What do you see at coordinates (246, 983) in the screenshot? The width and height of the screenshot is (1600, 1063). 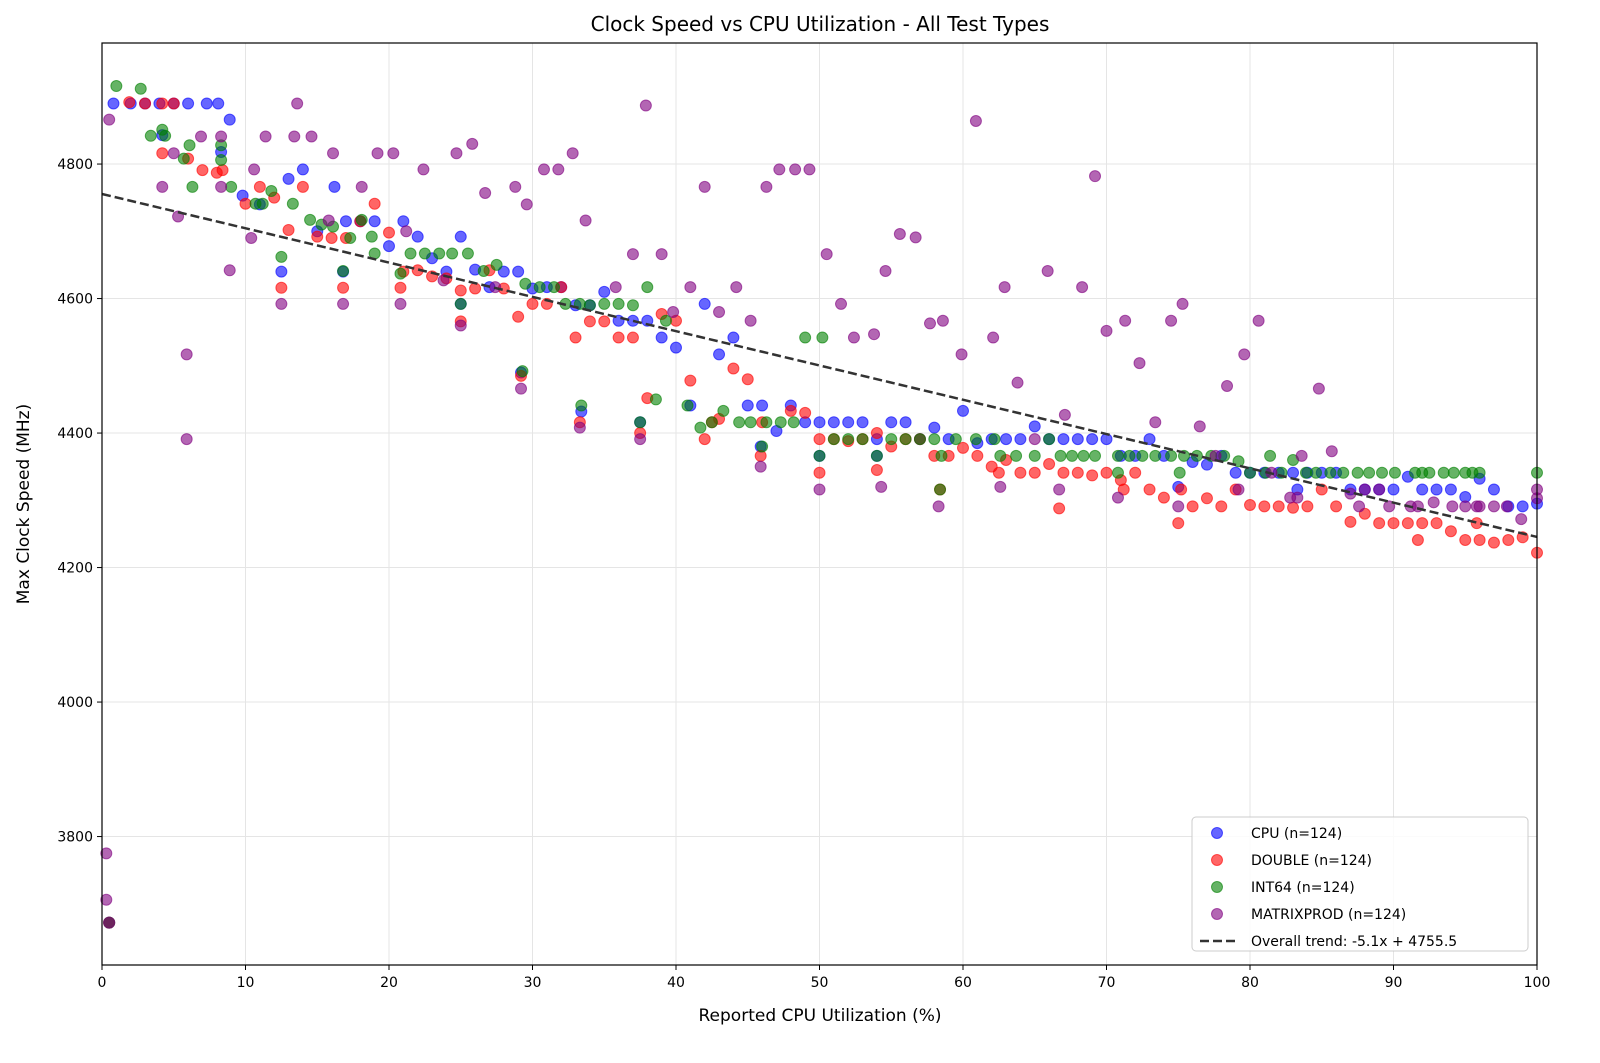 I see `x-tick-label: 10` at bounding box center [246, 983].